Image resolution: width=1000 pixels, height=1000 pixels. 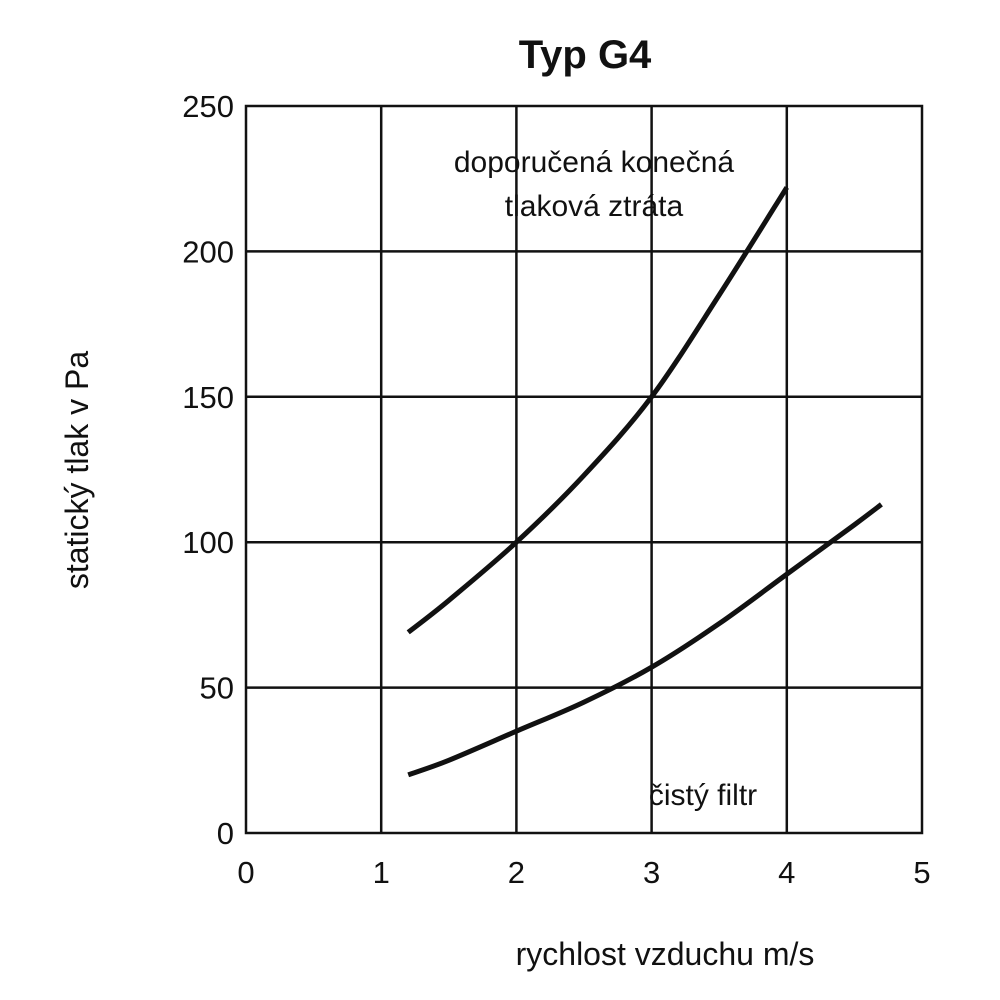 What do you see at coordinates (208, 251) in the screenshot?
I see `y-tick-label-4: 200` at bounding box center [208, 251].